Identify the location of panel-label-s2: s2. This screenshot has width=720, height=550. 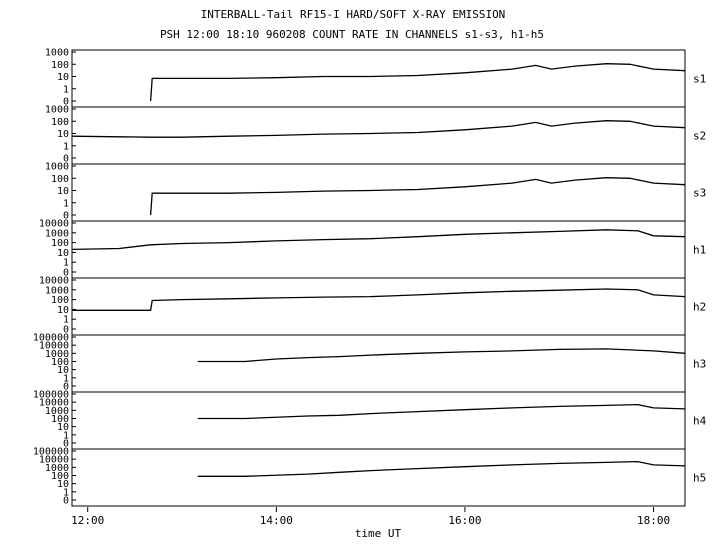
(699, 136).